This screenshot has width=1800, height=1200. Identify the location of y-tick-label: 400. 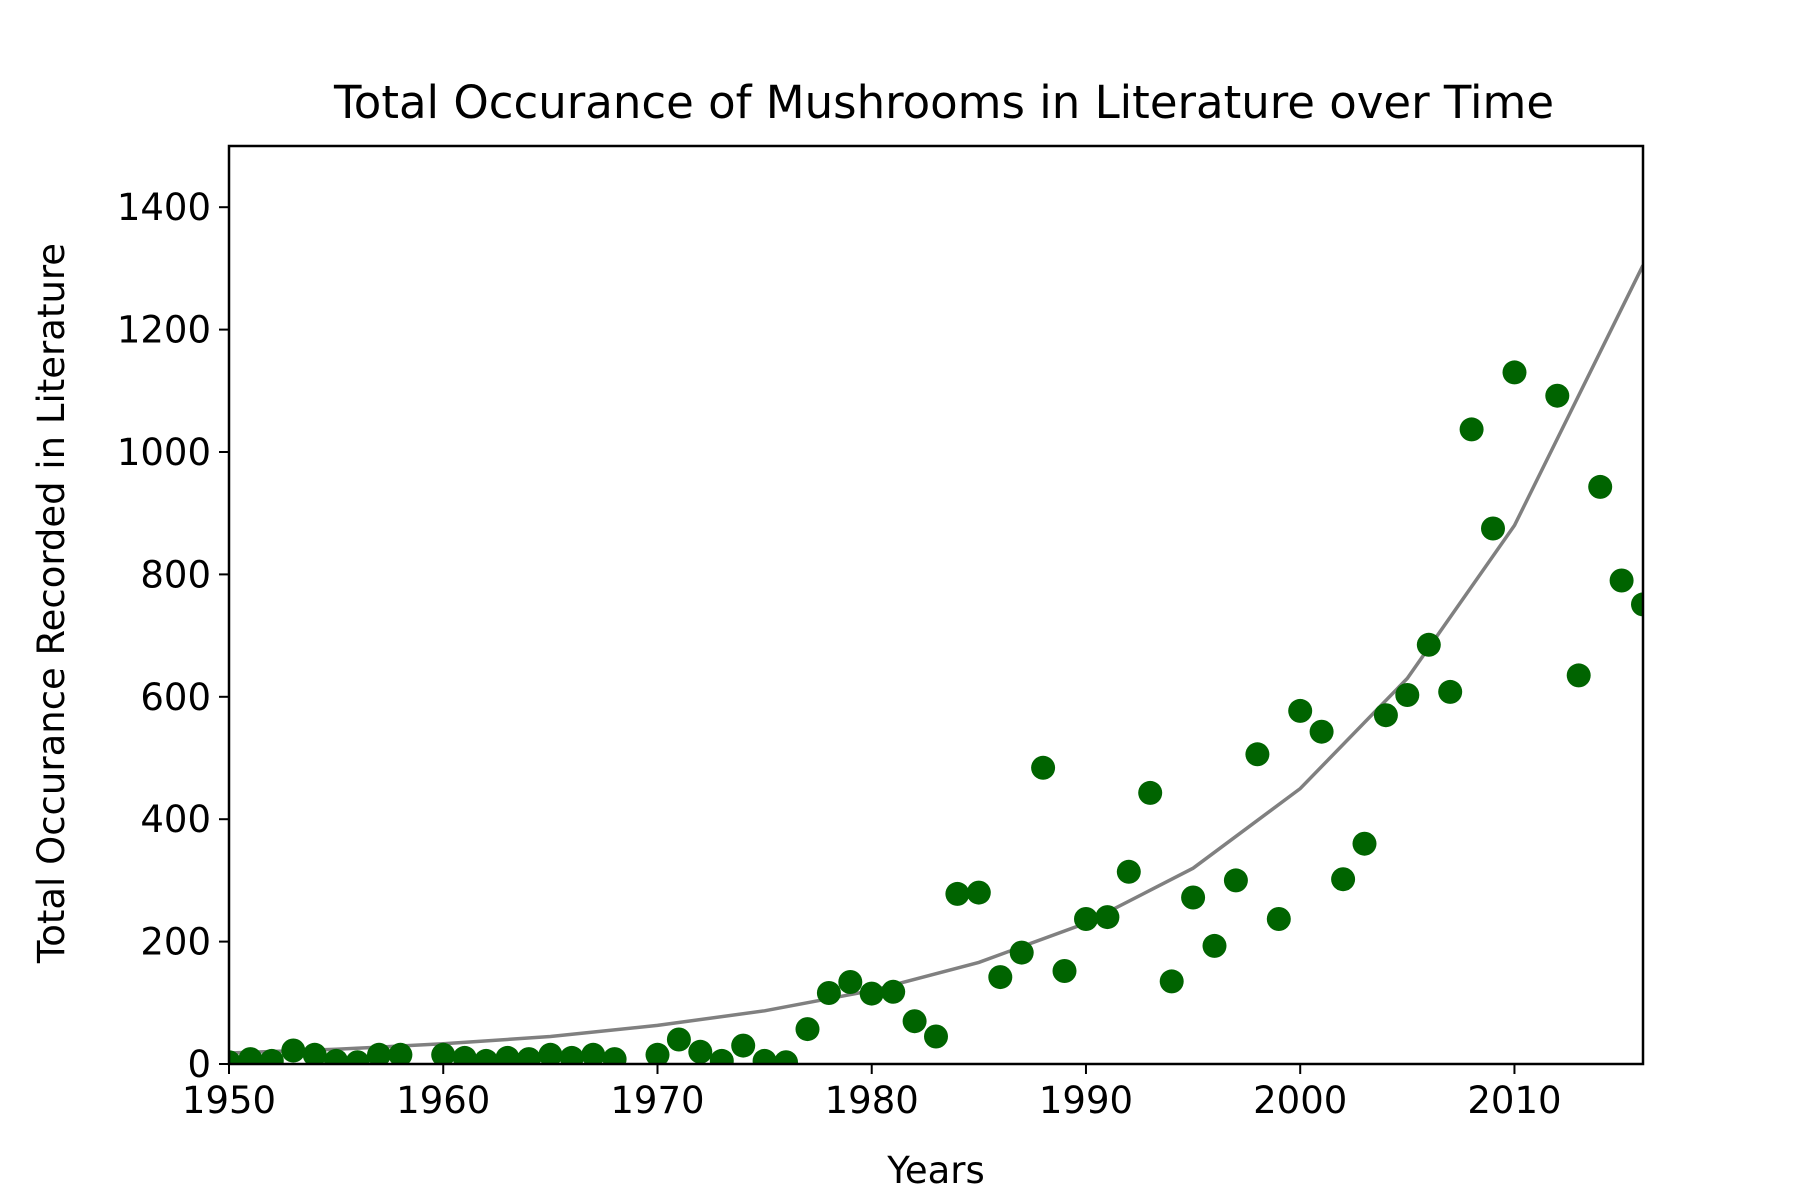
(175, 819).